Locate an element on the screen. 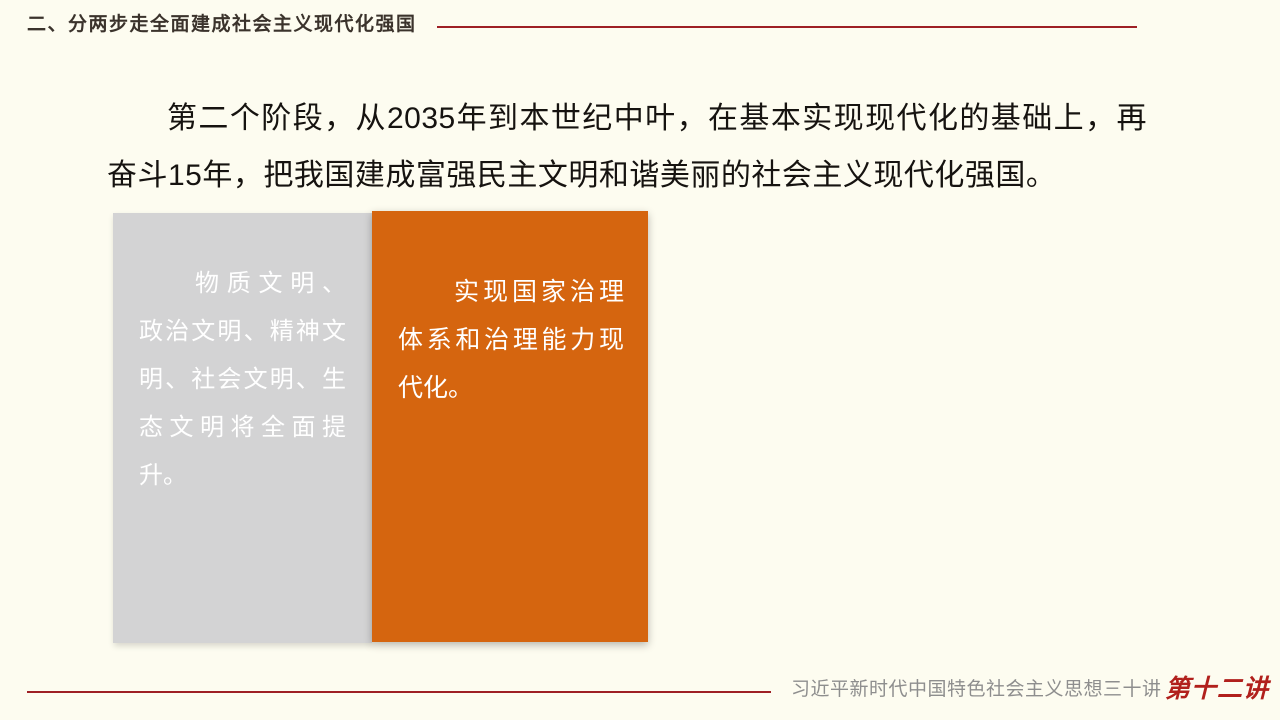  header-rule-line is located at coordinates (787, 27).